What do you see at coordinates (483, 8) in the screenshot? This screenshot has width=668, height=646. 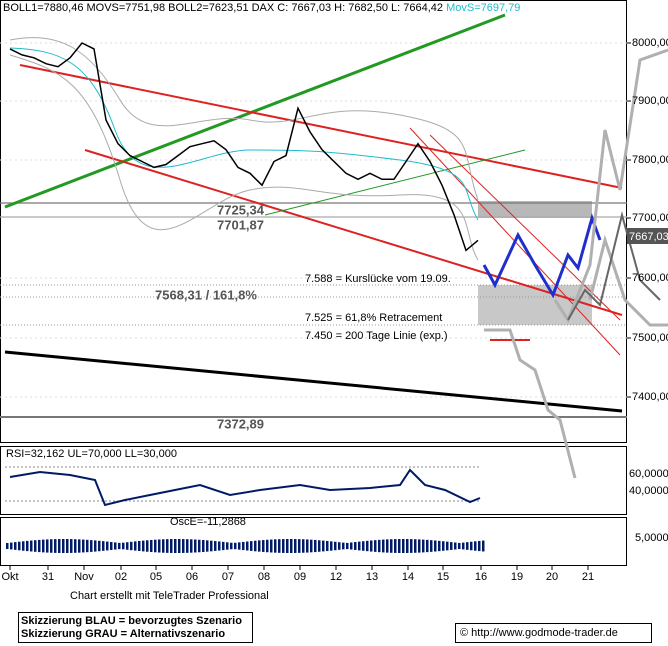 I see `header-movs: MovS=7697,79` at bounding box center [483, 8].